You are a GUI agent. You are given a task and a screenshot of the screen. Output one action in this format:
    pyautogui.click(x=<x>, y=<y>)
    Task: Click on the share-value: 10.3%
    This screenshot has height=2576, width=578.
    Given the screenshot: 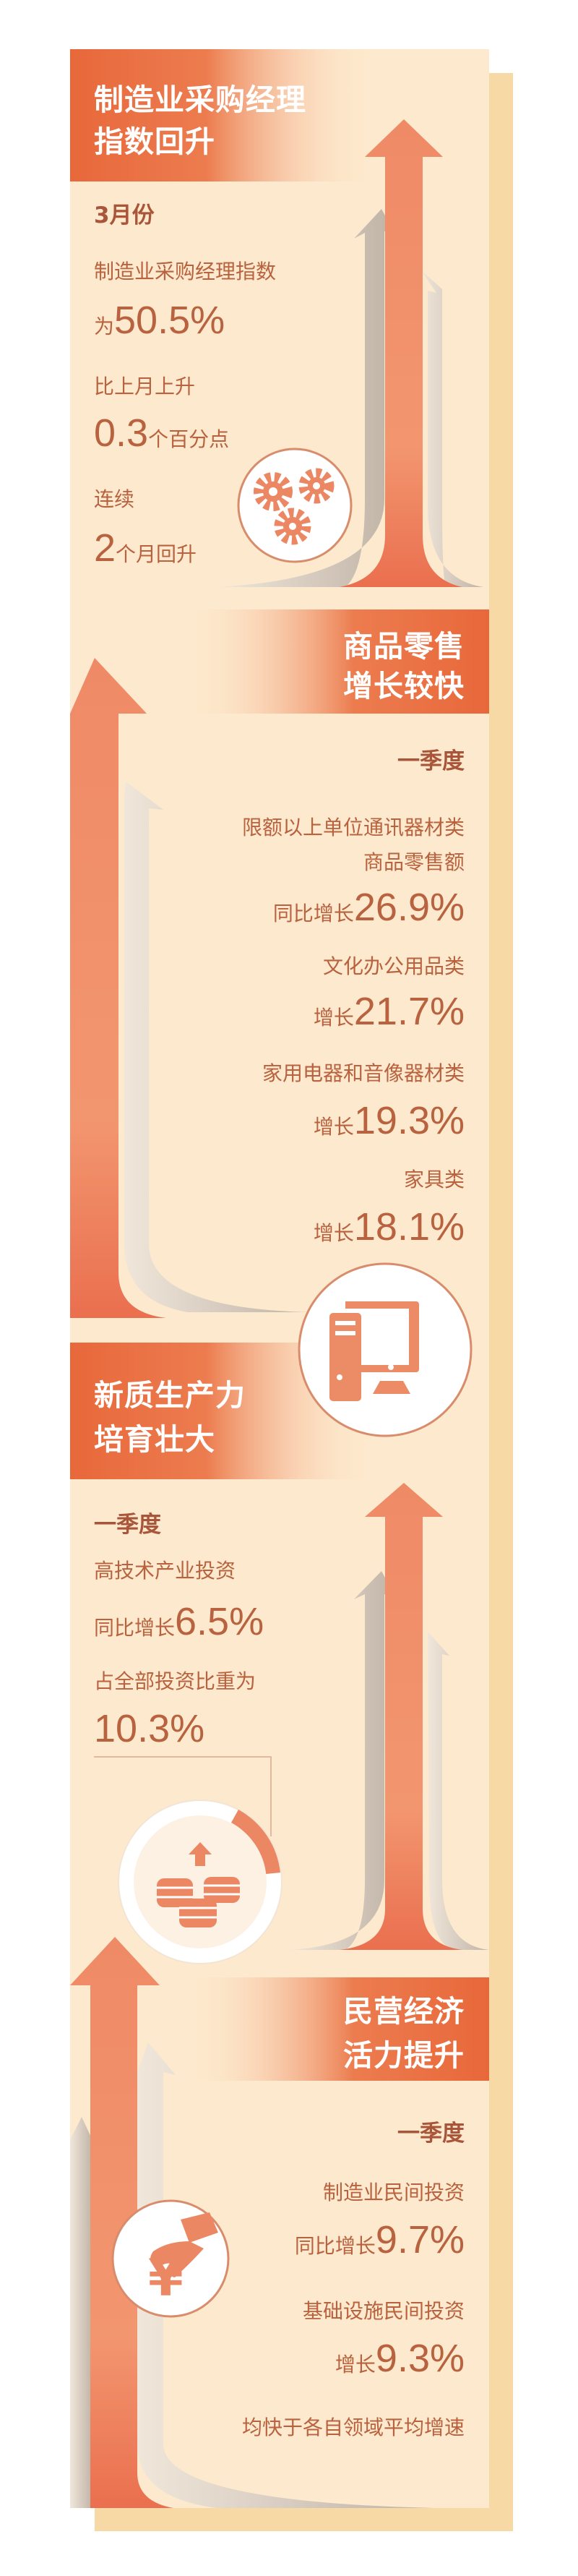 What is the action you would take?
    pyautogui.click(x=149, y=1728)
    